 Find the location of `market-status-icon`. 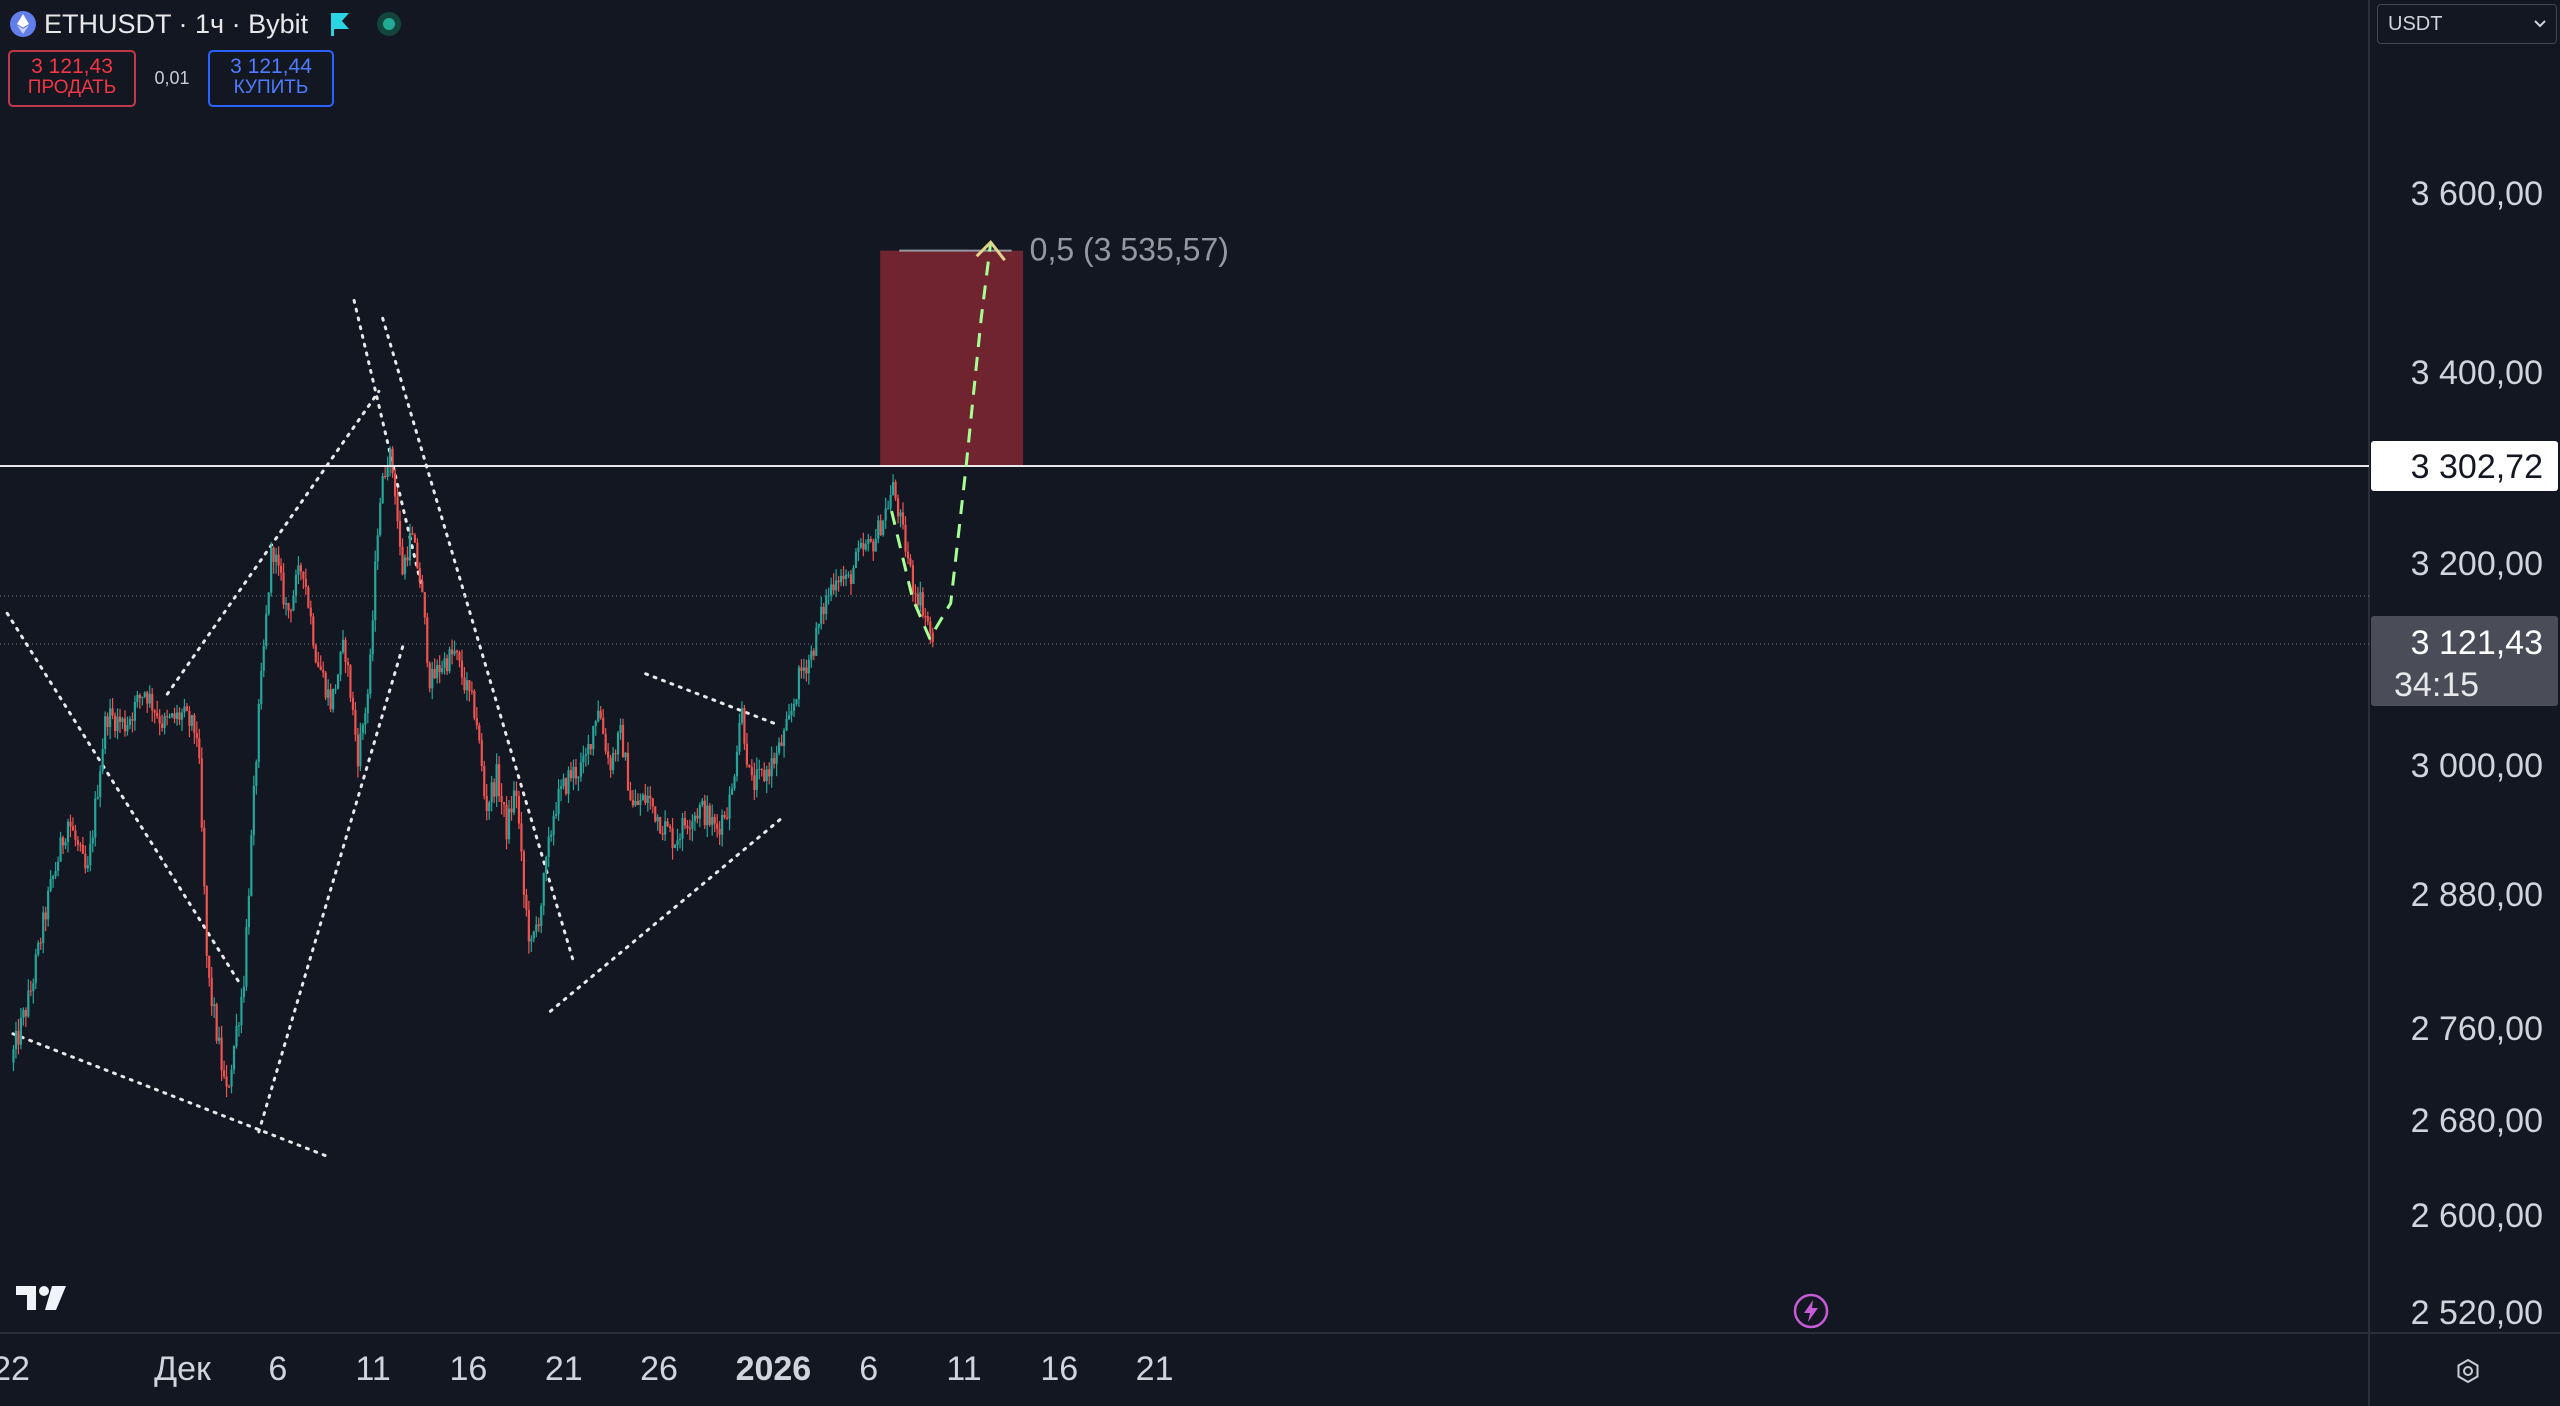

market-status-icon is located at coordinates (389, 24).